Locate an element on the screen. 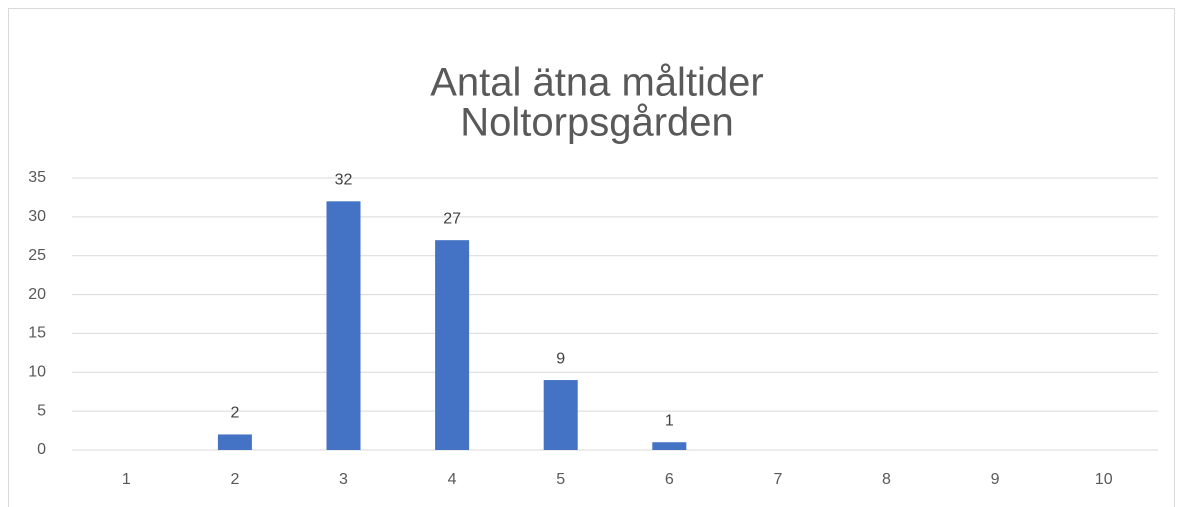  data-label: 27 is located at coordinates (452, 218).